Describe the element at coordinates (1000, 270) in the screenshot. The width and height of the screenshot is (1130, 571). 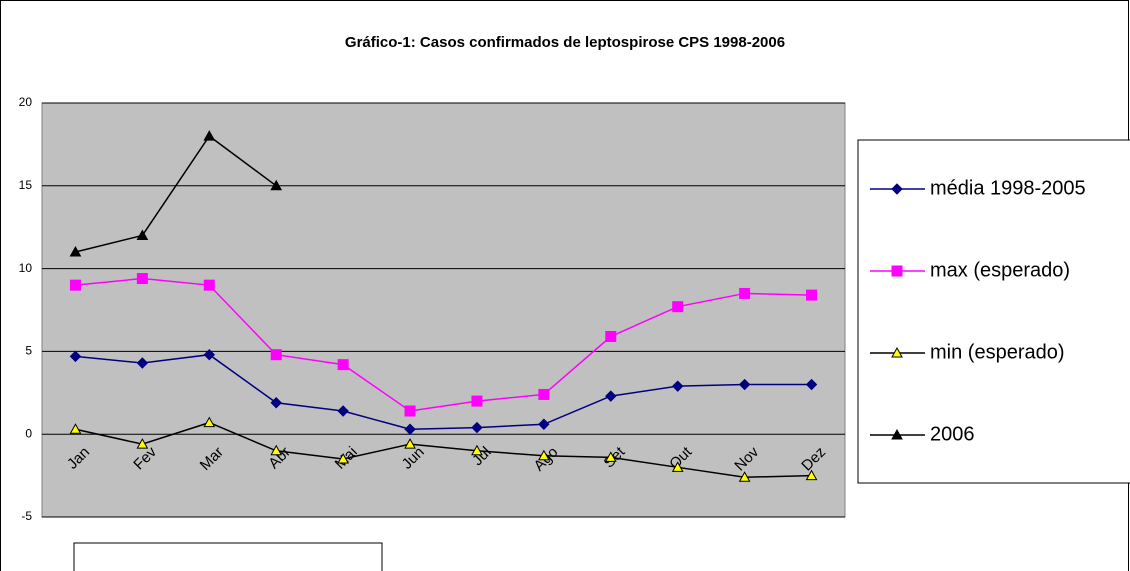
I see `legend-label: max (esperado)` at that location.